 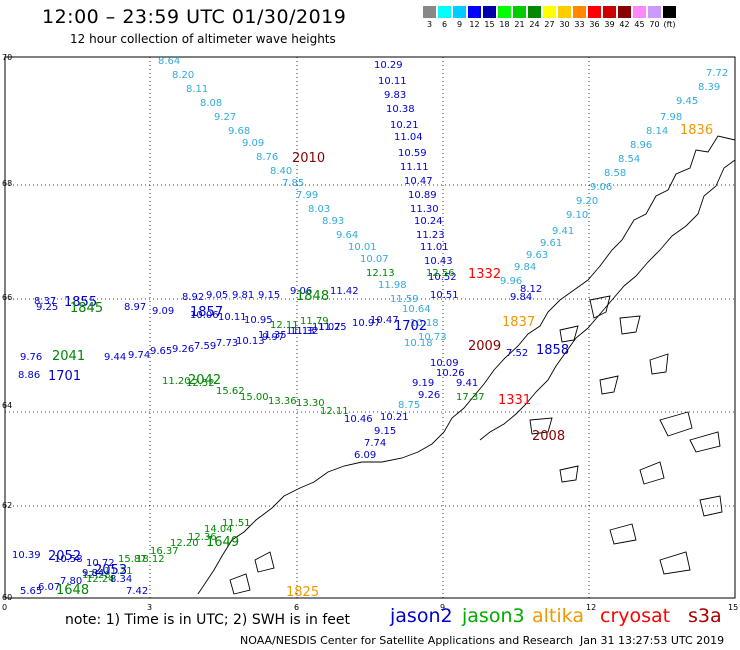 I want to click on wave-height-value: 8.14, so click(x=657, y=131).